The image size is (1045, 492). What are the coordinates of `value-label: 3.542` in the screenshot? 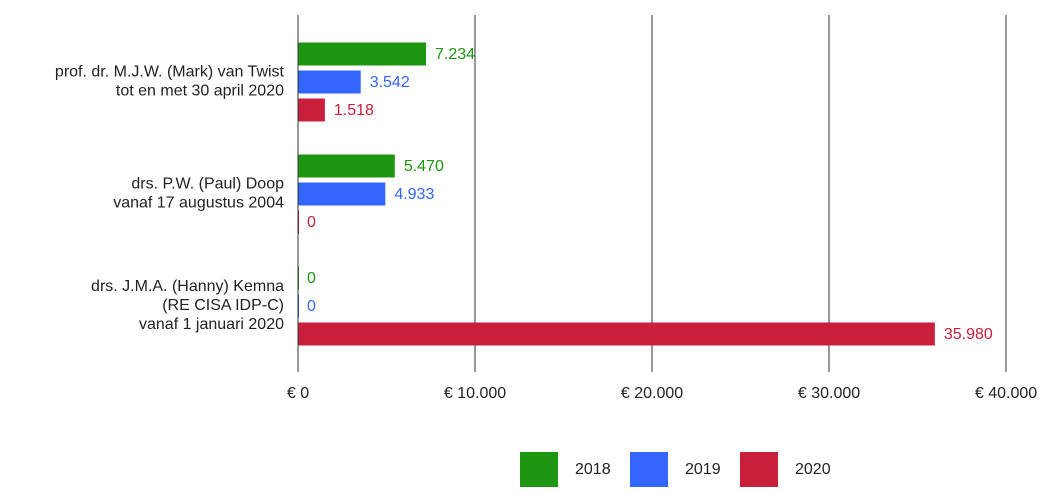 It's located at (390, 82).